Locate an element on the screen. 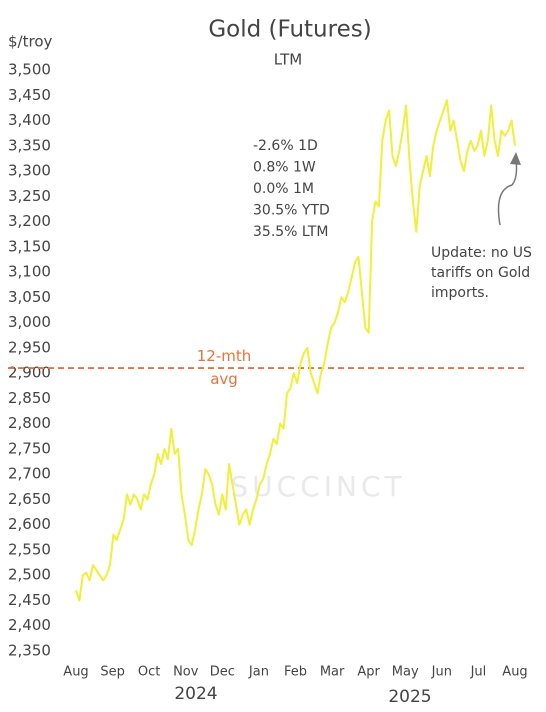 Image resolution: width=546 pixels, height=712 pixels. x-tick-label: May is located at coordinates (405, 672).